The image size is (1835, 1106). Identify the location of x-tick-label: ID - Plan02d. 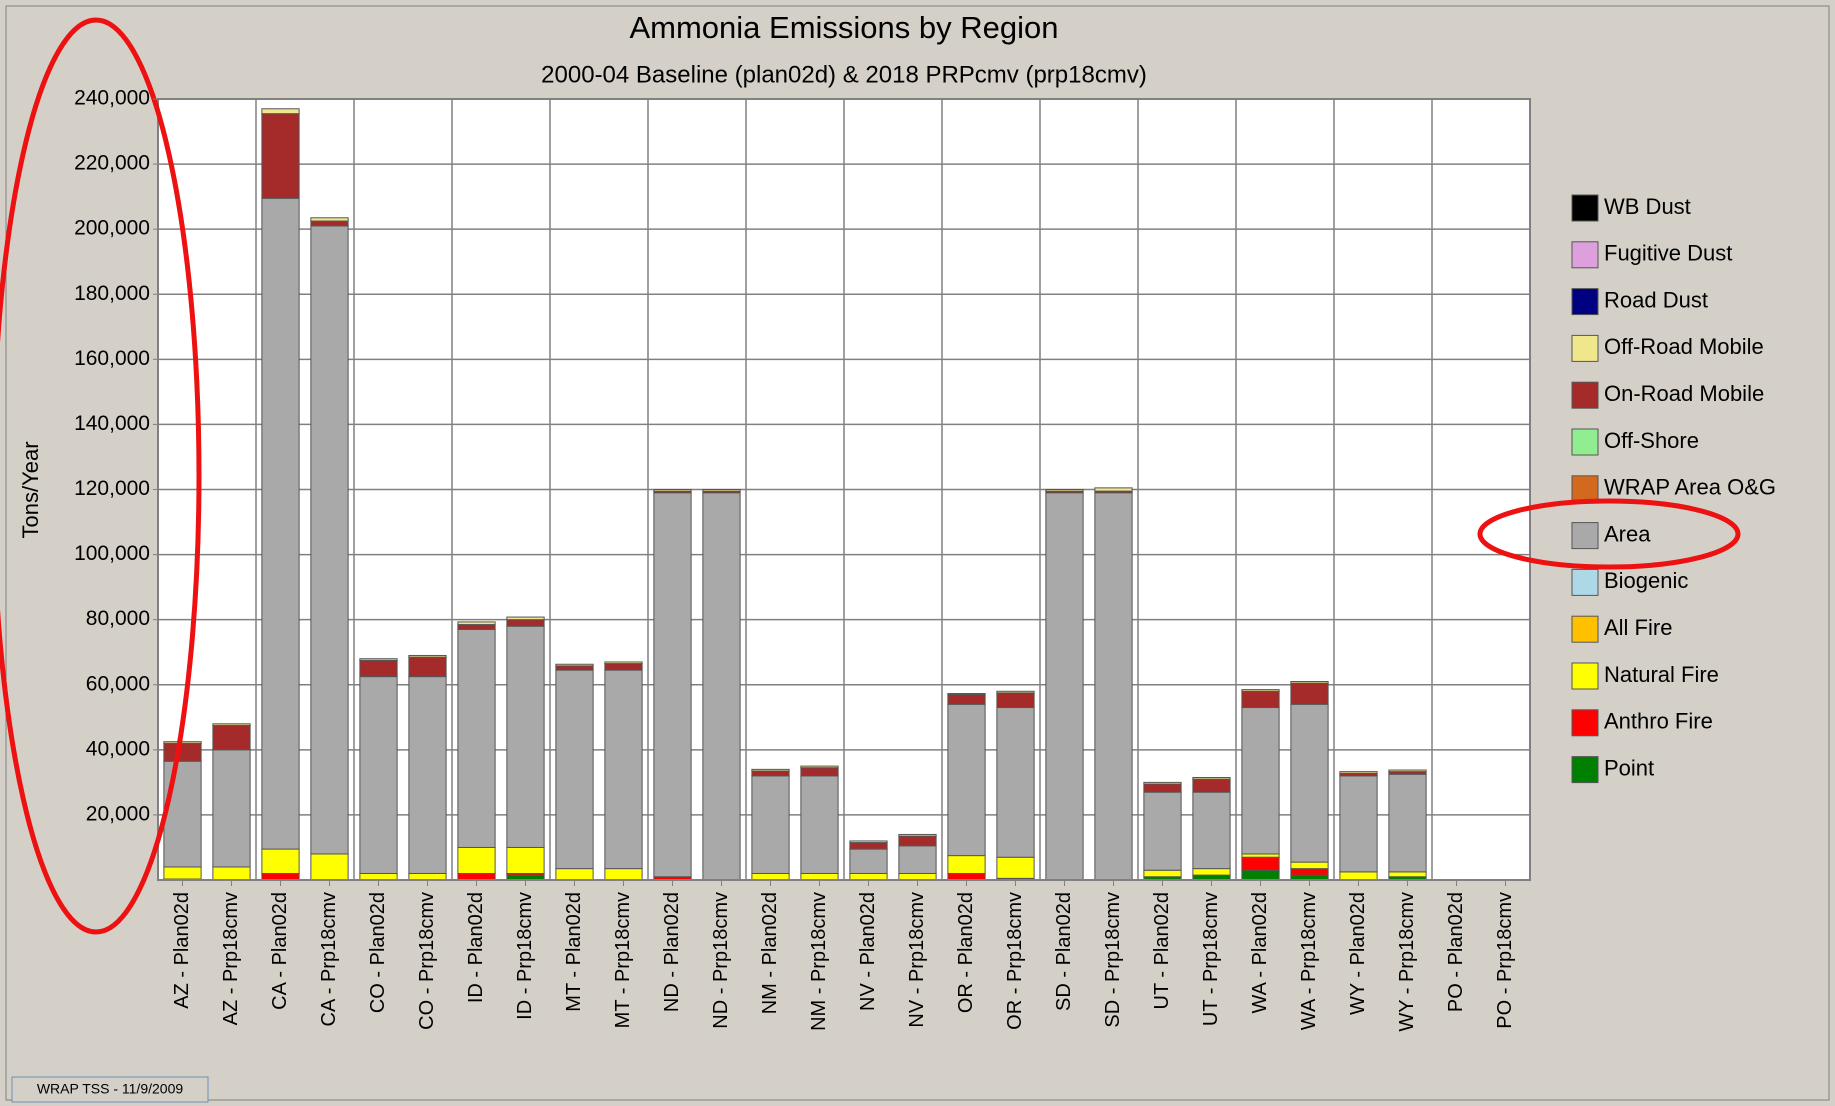
(476, 947).